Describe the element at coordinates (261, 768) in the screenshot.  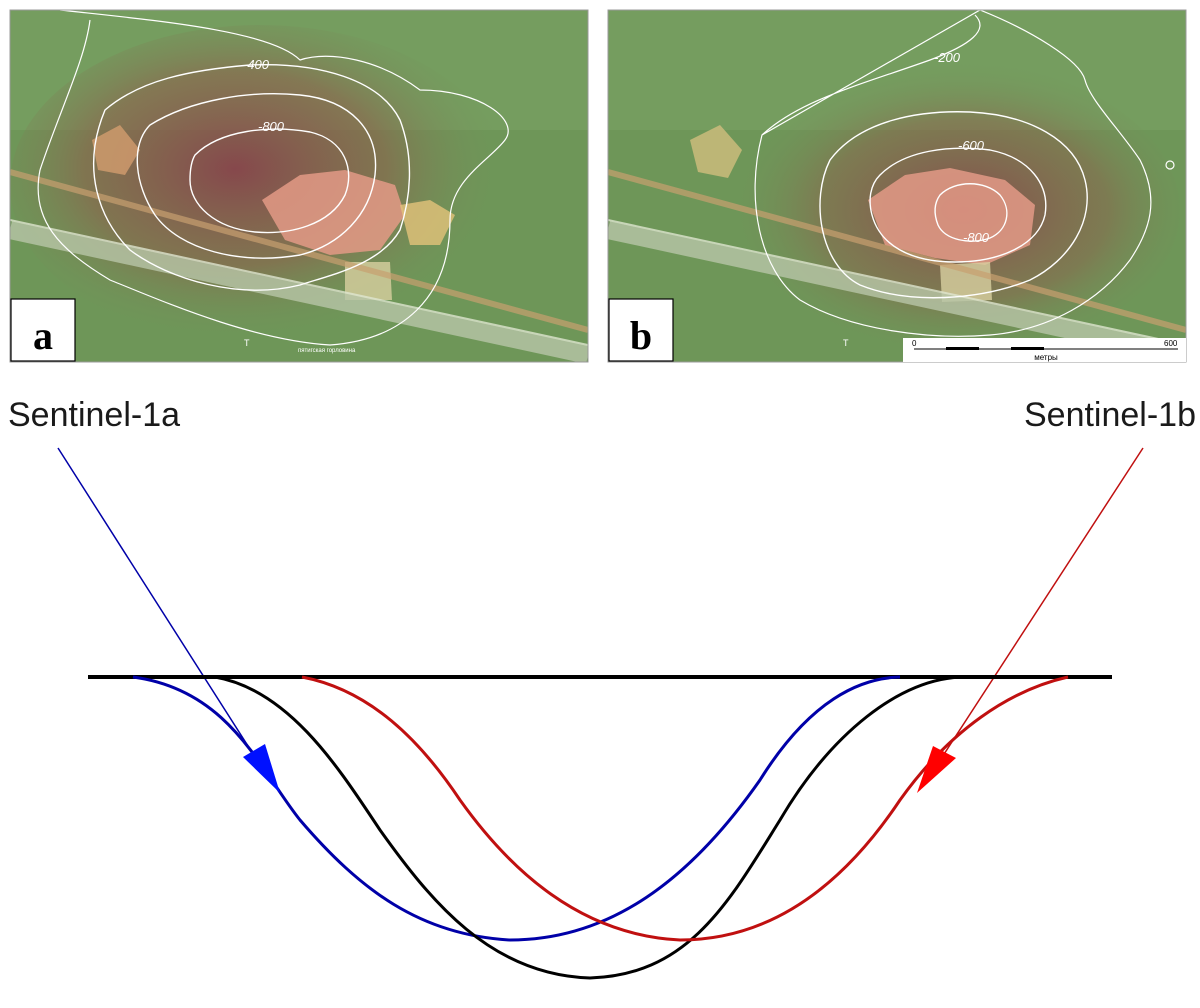
I see `sentinel-1a-arrowhead` at that location.